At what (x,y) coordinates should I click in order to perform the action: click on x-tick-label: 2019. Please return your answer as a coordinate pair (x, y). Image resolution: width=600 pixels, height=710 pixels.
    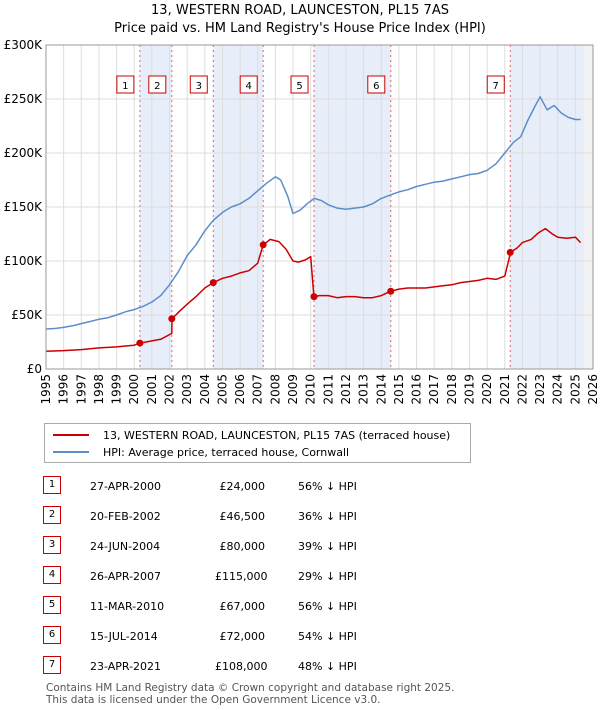
    Looking at the image, I should click on (469, 389).